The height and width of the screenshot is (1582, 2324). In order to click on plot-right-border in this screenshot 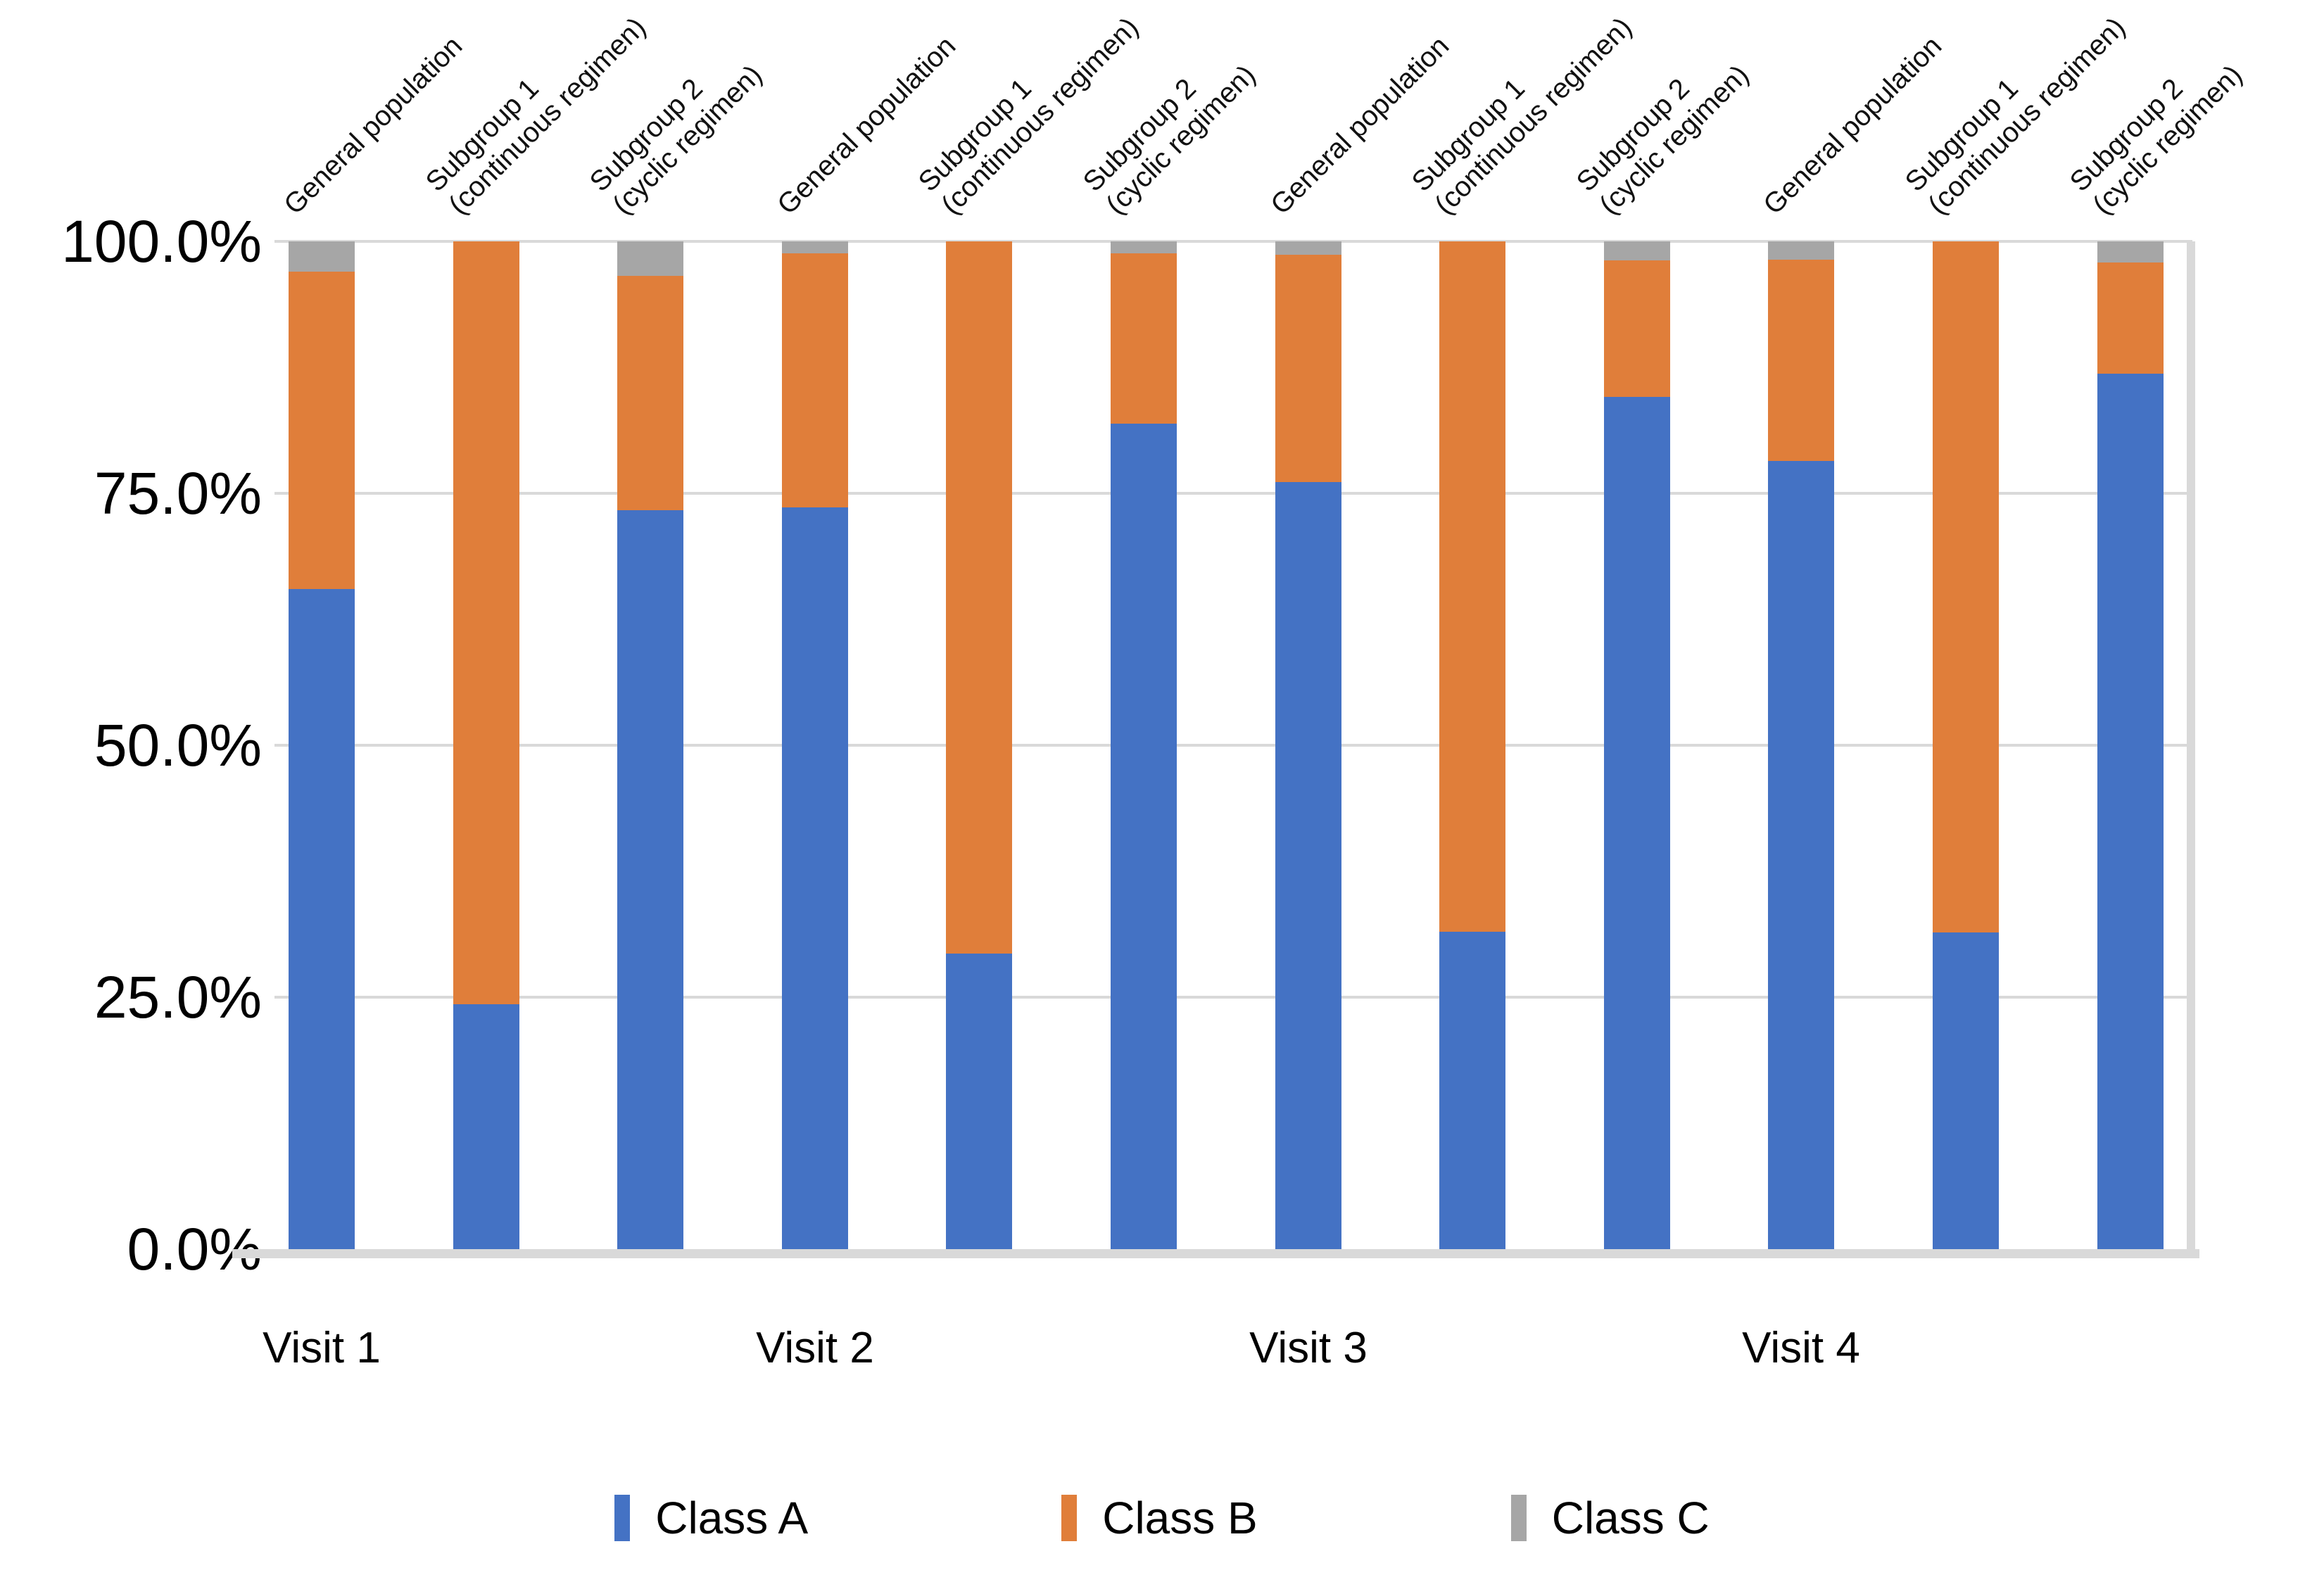, I will do `click(2191, 749)`.